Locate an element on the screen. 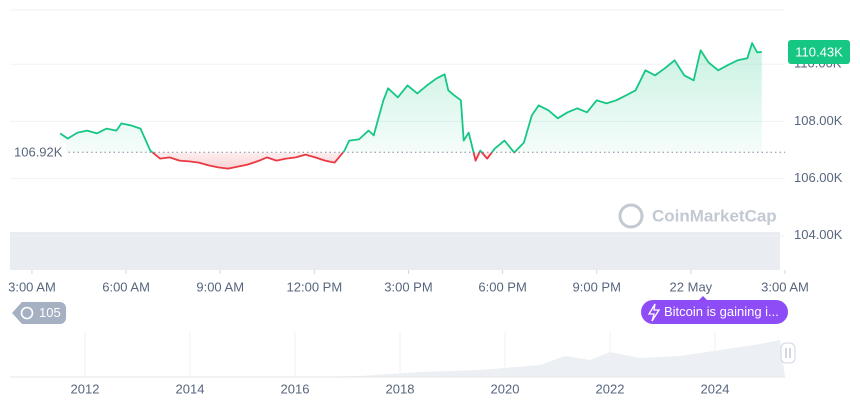 The width and height of the screenshot is (860, 406). x-tick-label: 6:00 PM is located at coordinates (502, 286).